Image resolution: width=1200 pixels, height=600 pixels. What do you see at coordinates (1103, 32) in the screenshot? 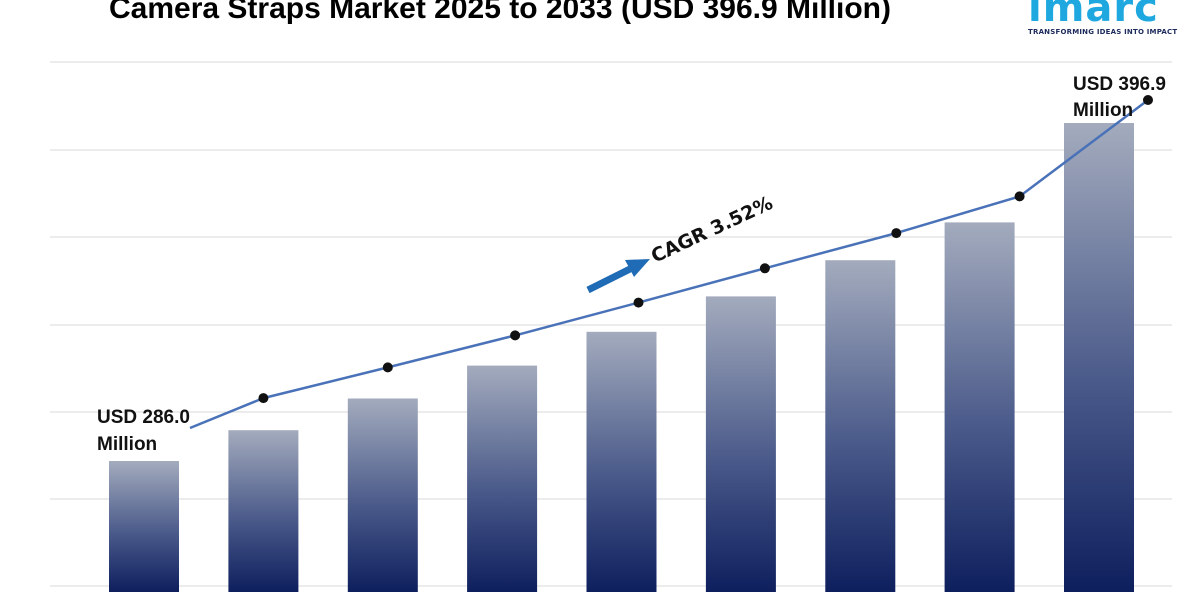
I see `logo-tagline: TRANSFORMING IDEAS INTO IMPACT` at bounding box center [1103, 32].